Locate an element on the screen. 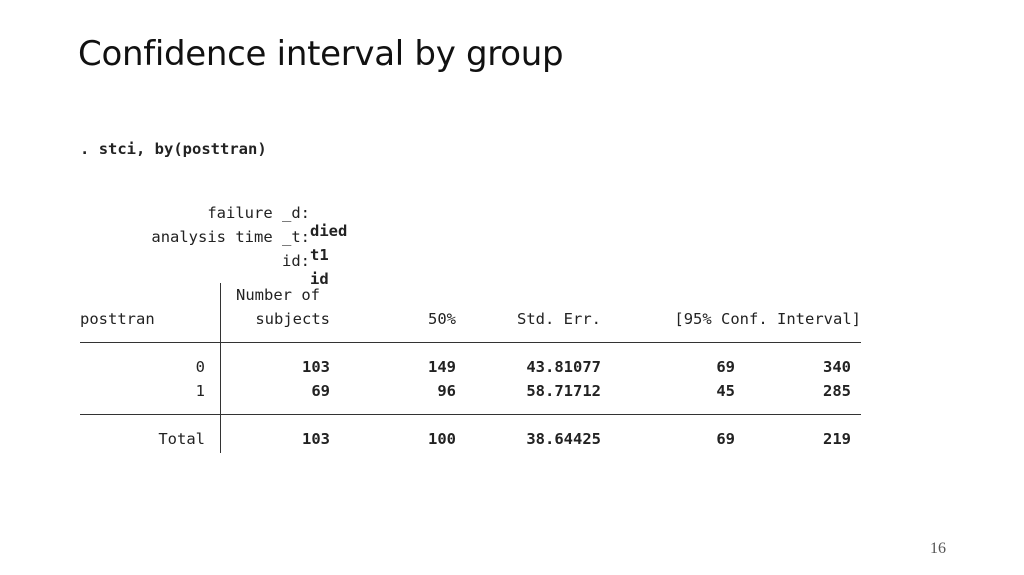  row-1-group: 1 is located at coordinates (200, 391).